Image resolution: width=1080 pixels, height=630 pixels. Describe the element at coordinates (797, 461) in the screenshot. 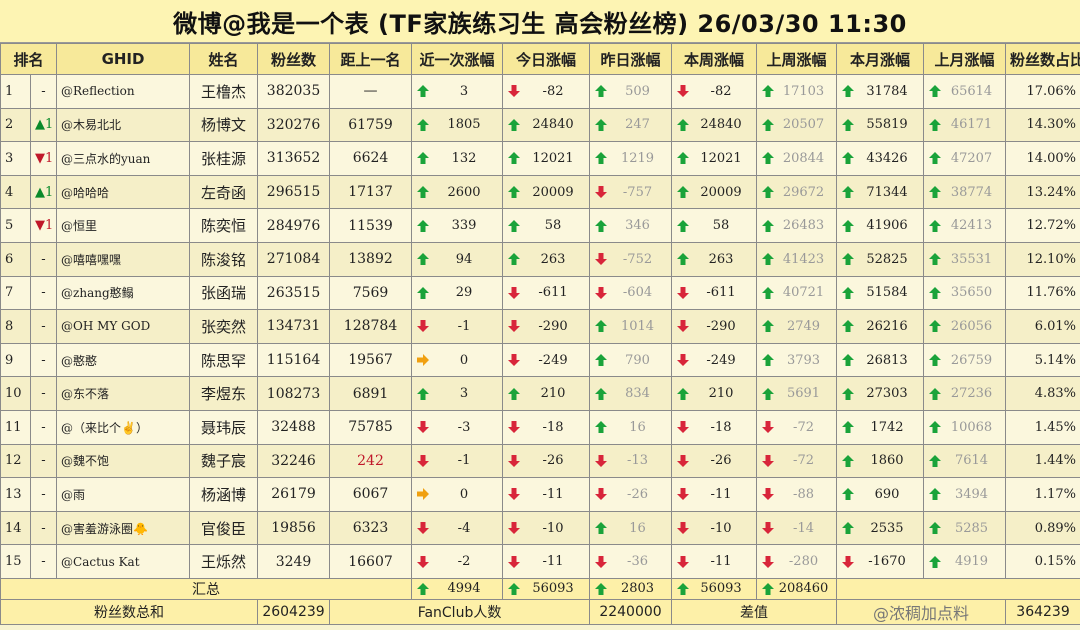

I see `last-week-change: -72` at that location.